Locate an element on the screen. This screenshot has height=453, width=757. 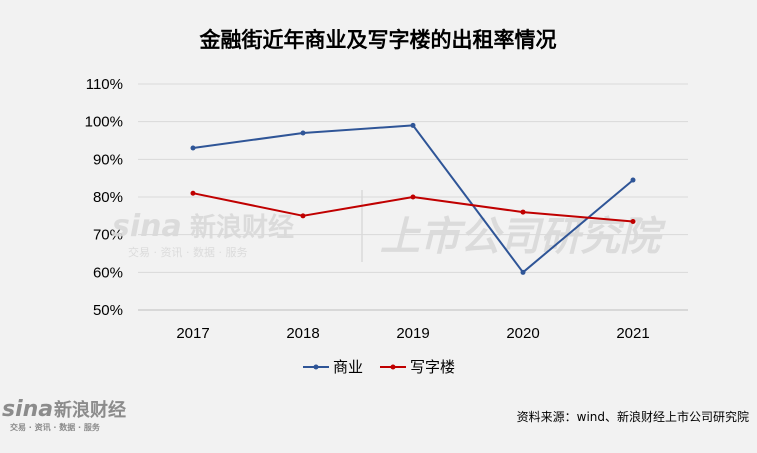
x-axis-tick-labels: 2017 2018 2019 2020 2021 is located at coordinates (412, 333).